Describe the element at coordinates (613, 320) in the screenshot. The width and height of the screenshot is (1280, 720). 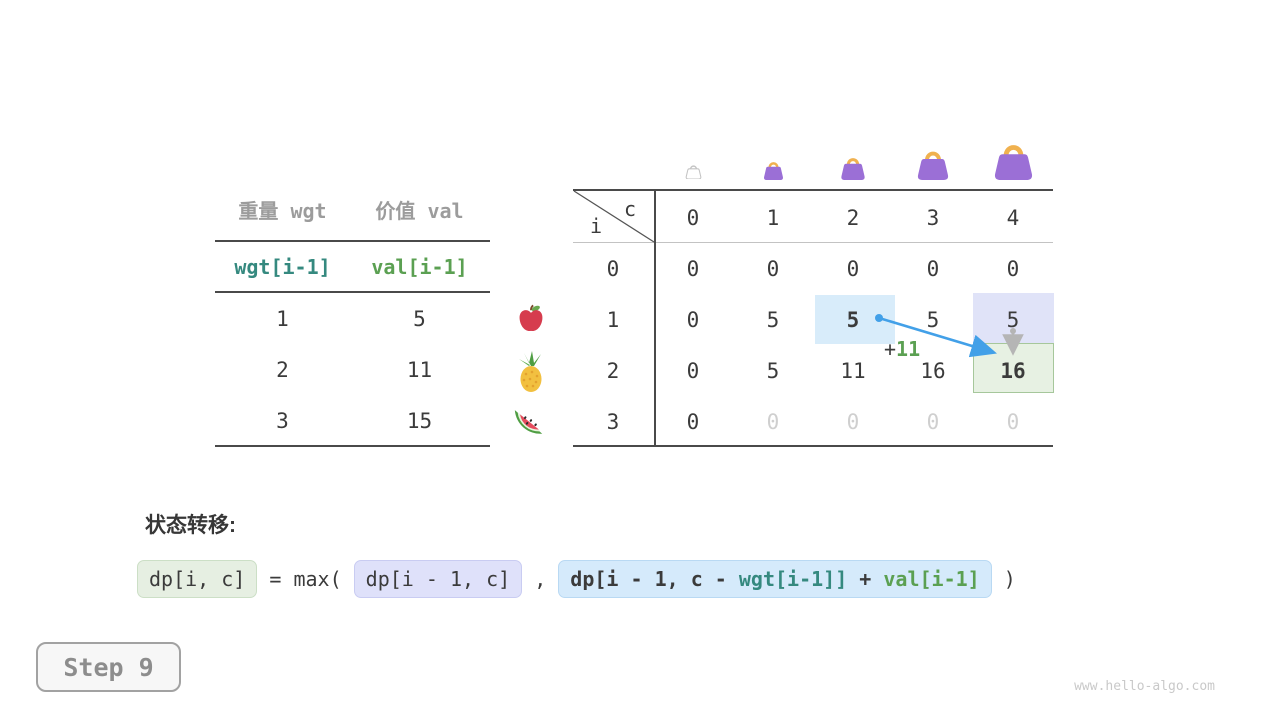
I see `dp-row-header: 1` at that location.